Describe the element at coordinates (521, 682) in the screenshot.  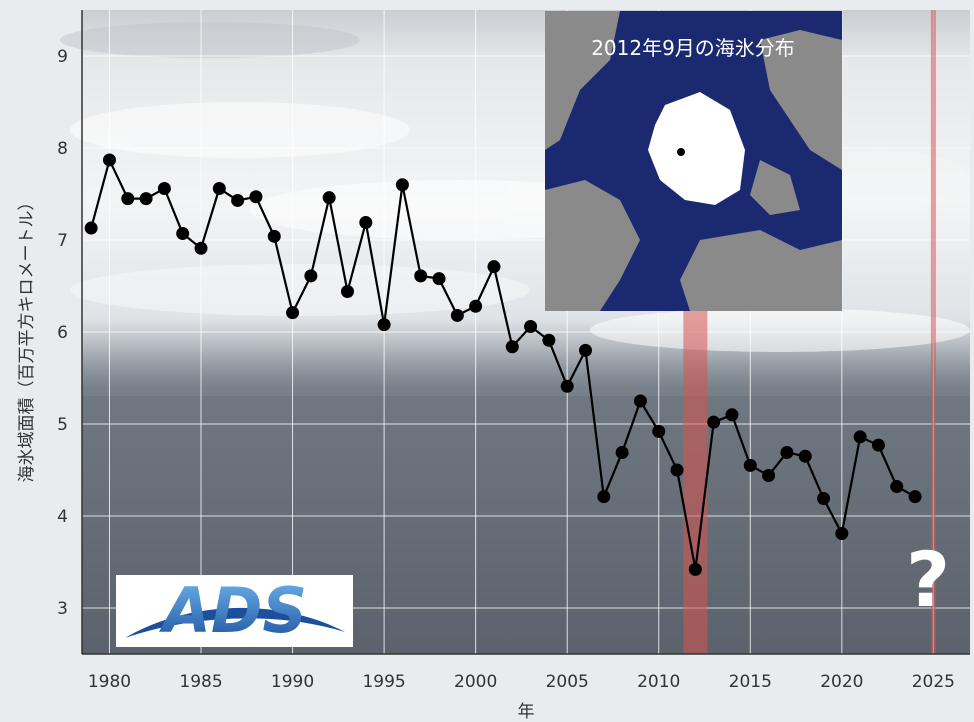
I see `x-tick-labels: 1980 1985 1990 1995 2000 2005 2010 2015 2020 2025` at that location.